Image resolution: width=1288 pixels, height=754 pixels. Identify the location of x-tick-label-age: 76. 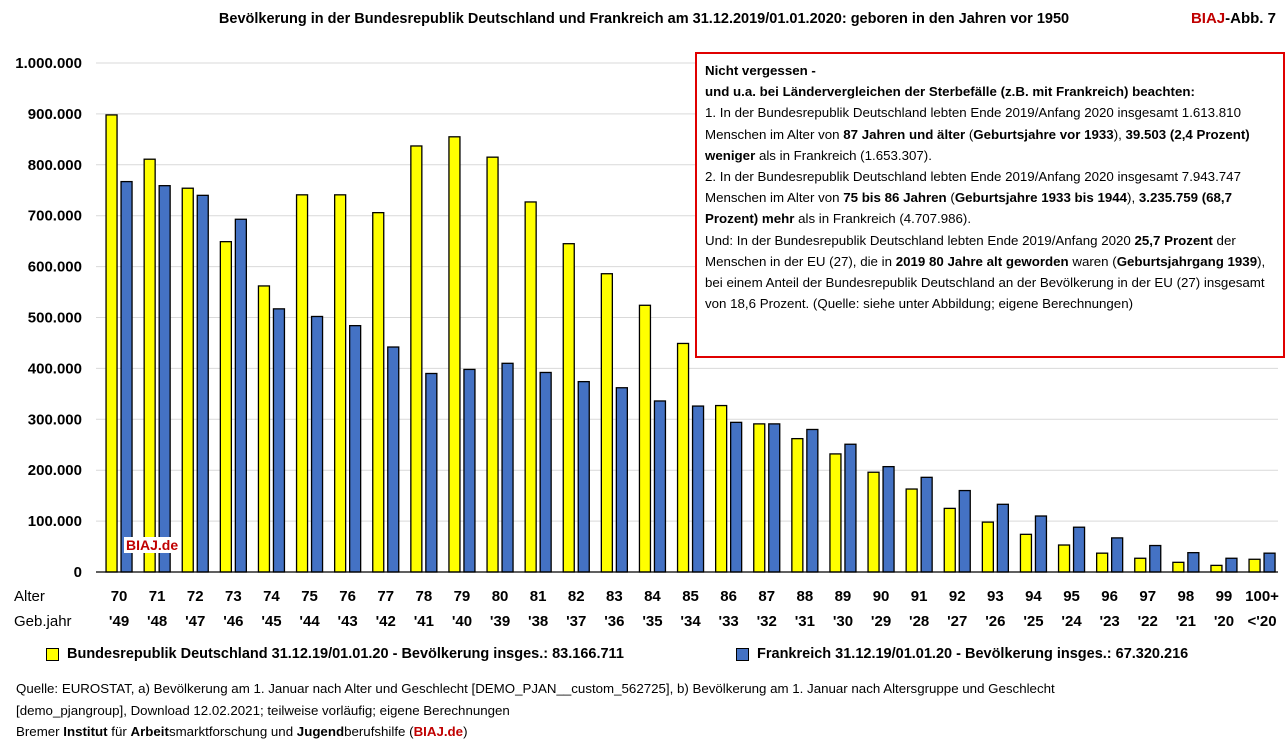
(347, 596).